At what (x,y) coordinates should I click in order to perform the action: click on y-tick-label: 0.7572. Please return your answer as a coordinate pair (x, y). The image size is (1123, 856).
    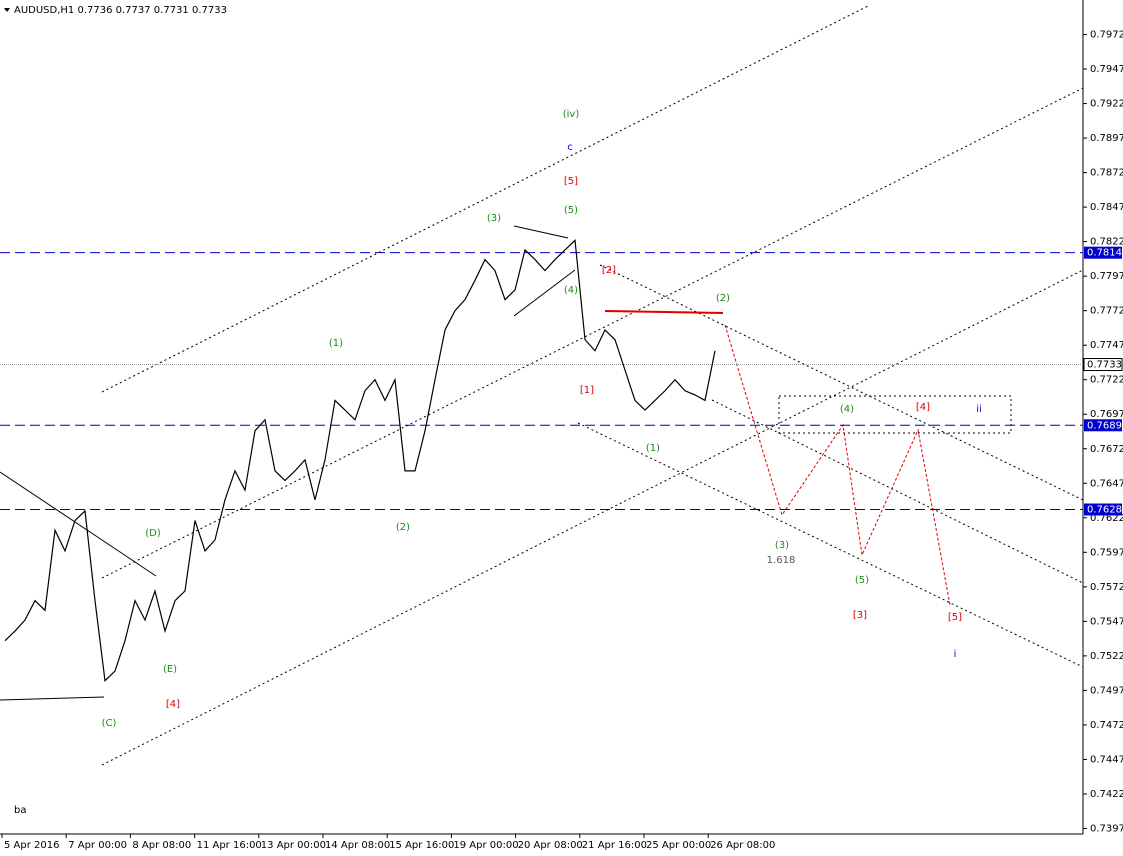
    Looking at the image, I should click on (1106, 587).